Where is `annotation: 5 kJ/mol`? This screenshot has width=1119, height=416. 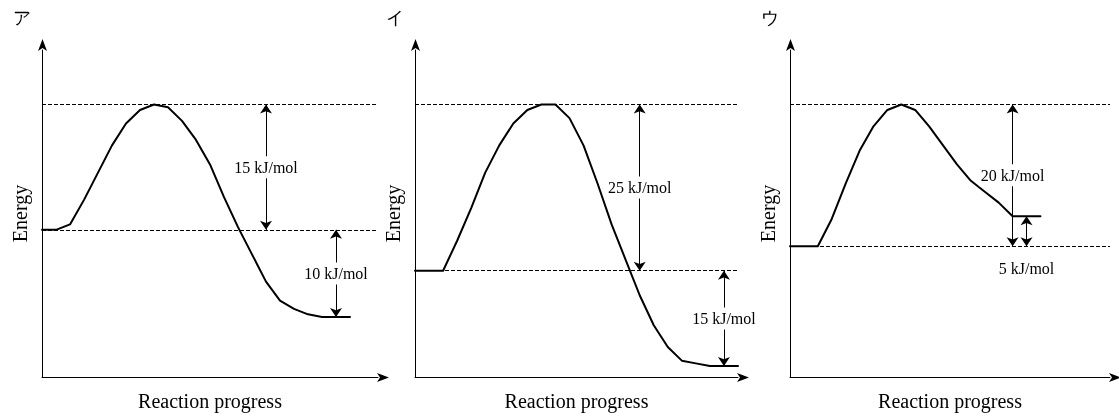 annotation: 5 kJ/mol is located at coordinates (1026, 268).